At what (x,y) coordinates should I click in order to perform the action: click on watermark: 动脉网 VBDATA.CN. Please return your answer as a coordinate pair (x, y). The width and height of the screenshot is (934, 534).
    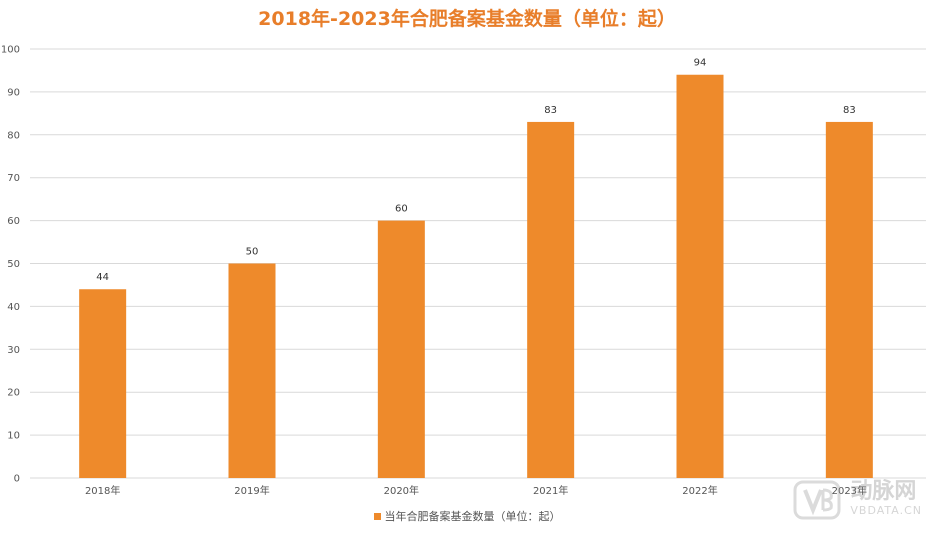
    Looking at the image, I should click on (857, 502).